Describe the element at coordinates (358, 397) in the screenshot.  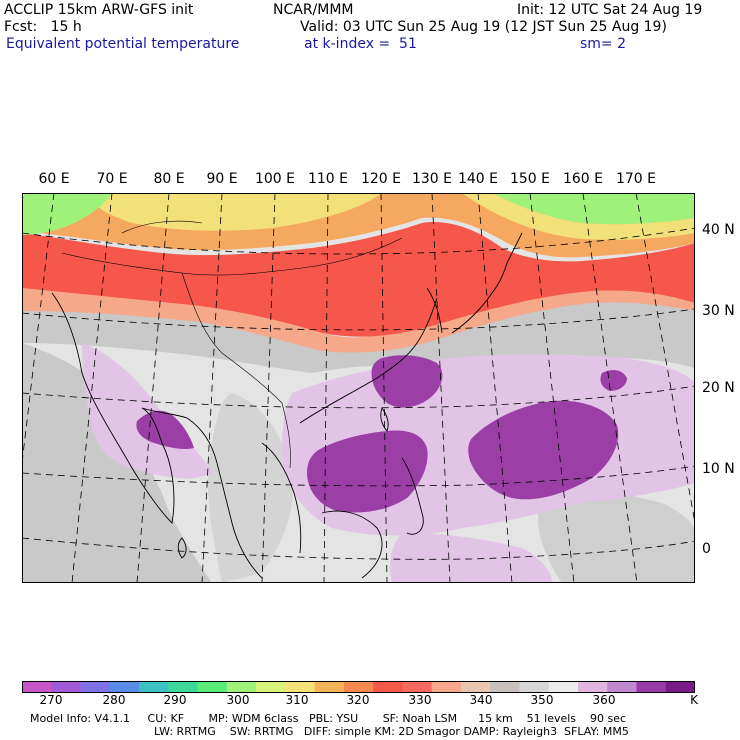
I see `parallel-20n` at that location.